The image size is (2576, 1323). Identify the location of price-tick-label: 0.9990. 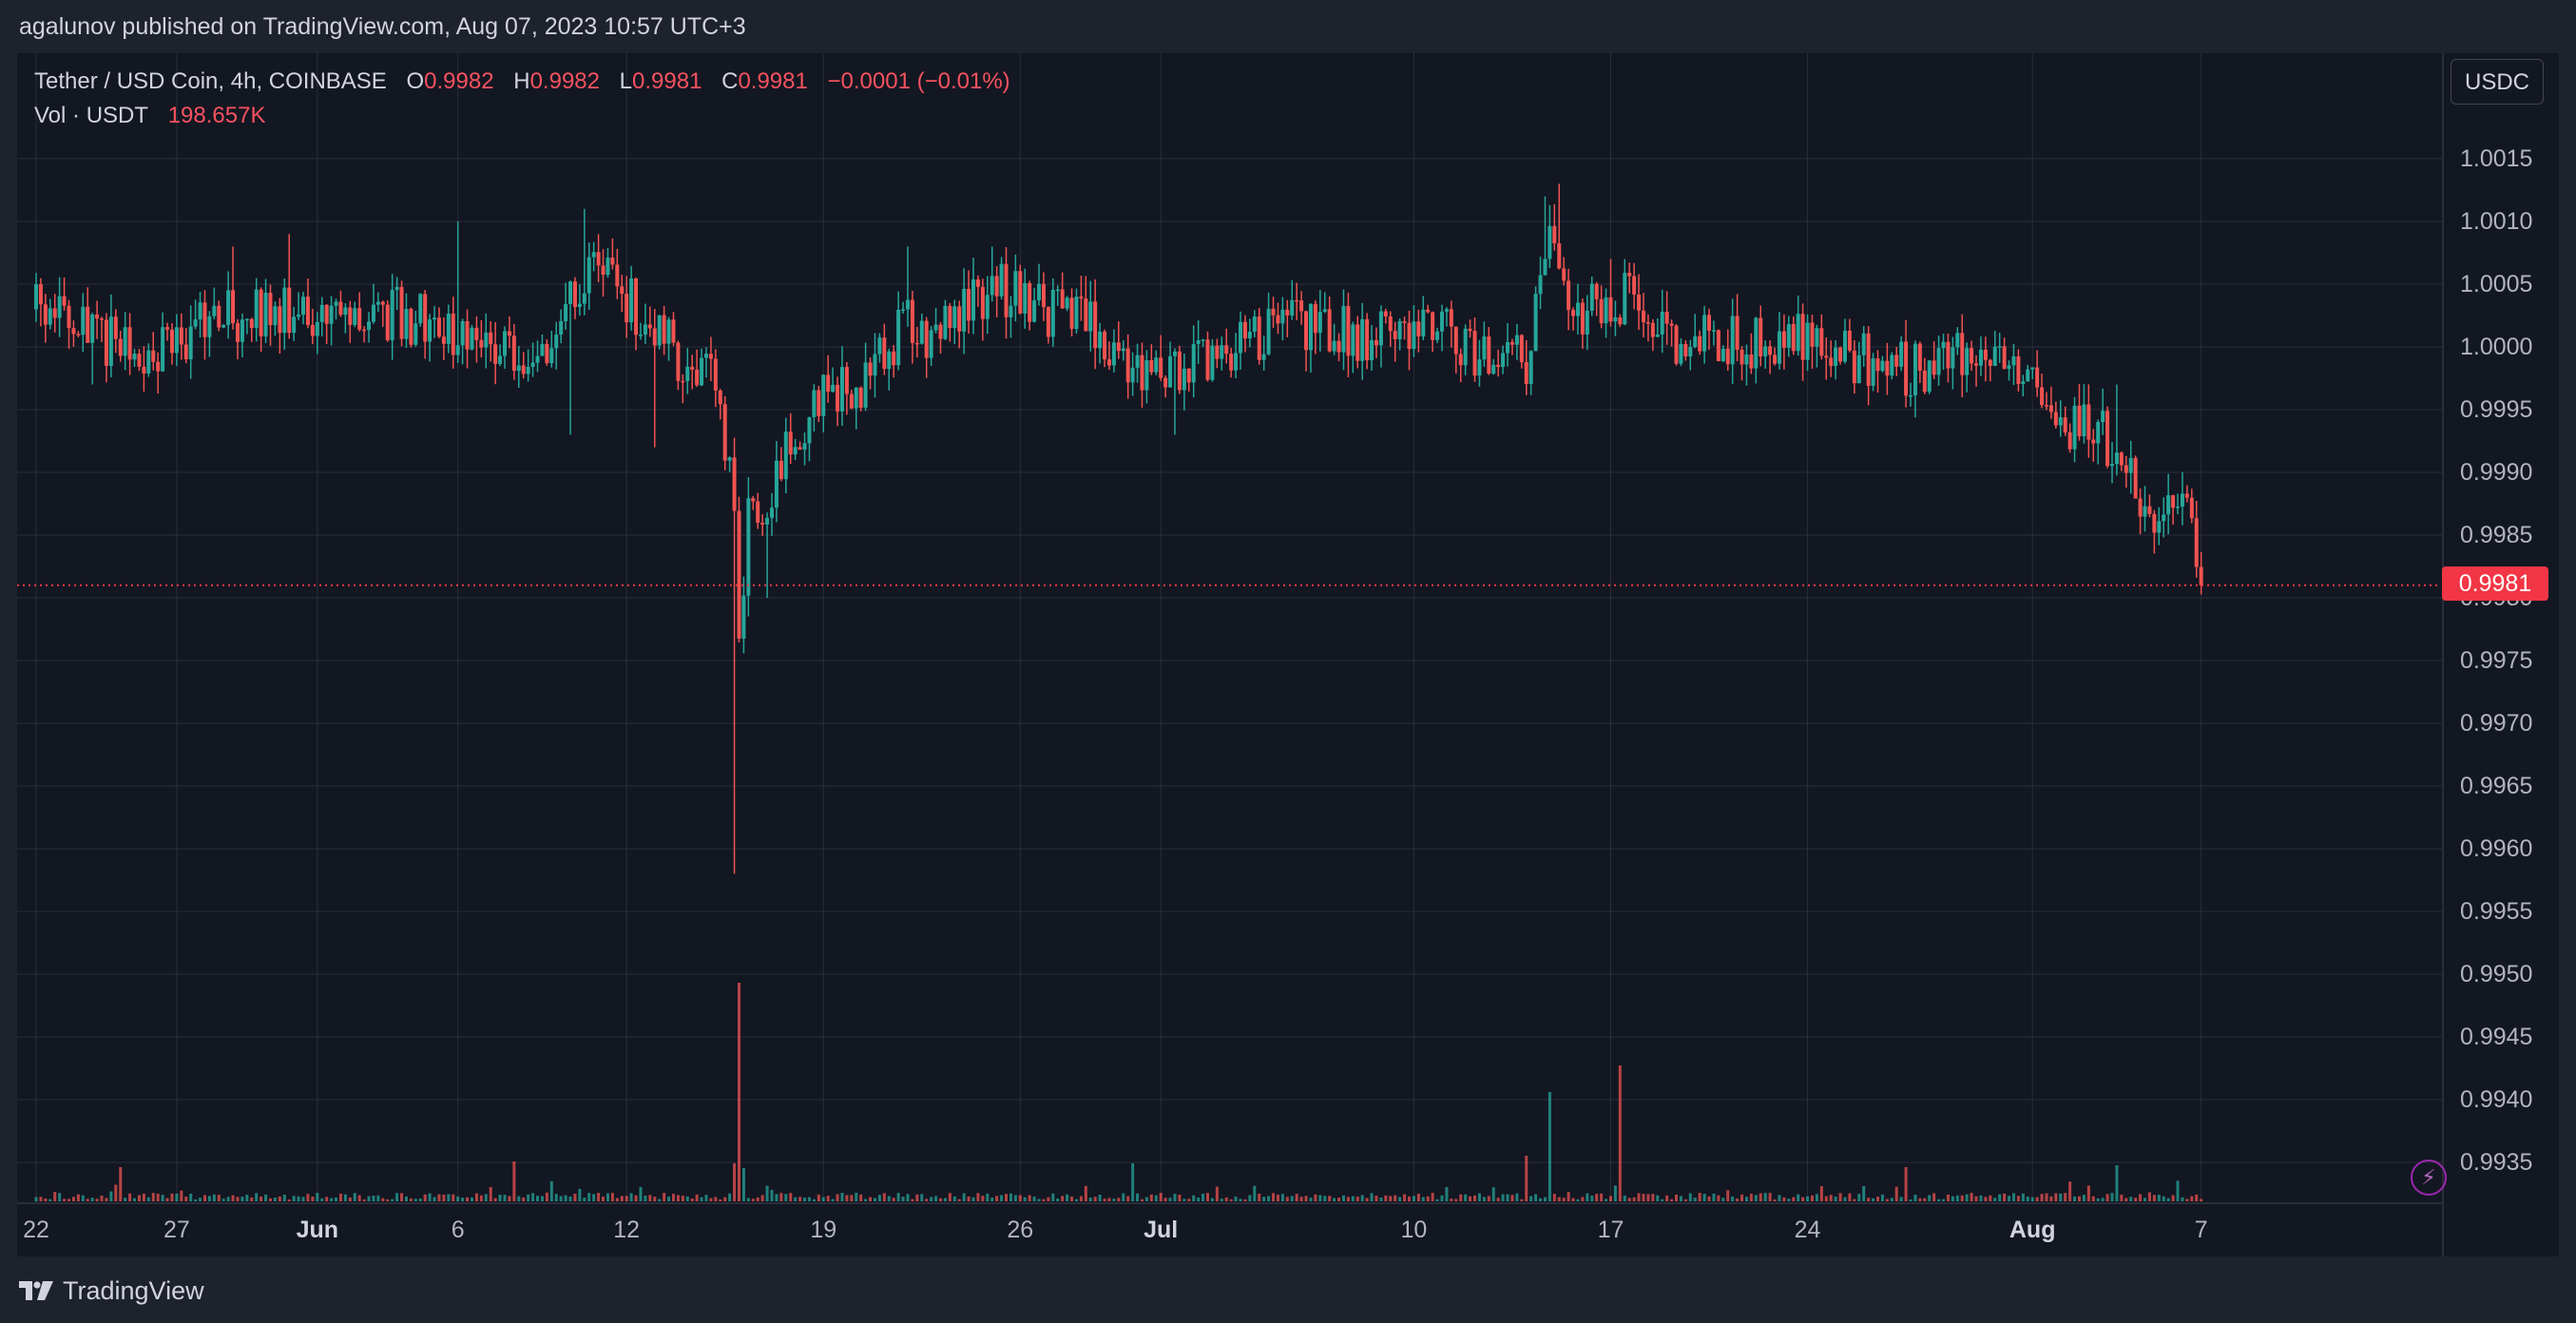
(2496, 472).